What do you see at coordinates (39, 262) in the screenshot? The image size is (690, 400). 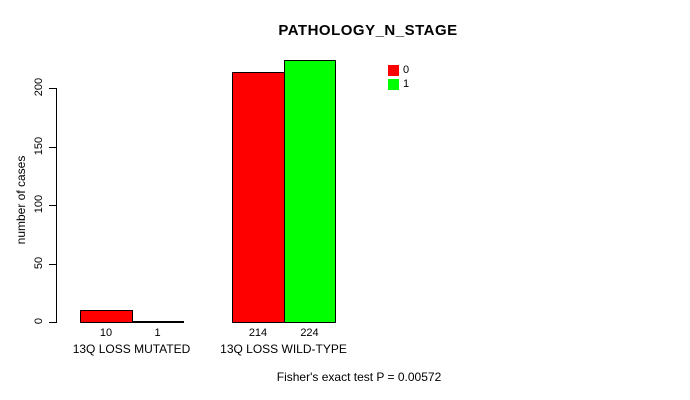 I see `y-axis-tick-label: 50` at bounding box center [39, 262].